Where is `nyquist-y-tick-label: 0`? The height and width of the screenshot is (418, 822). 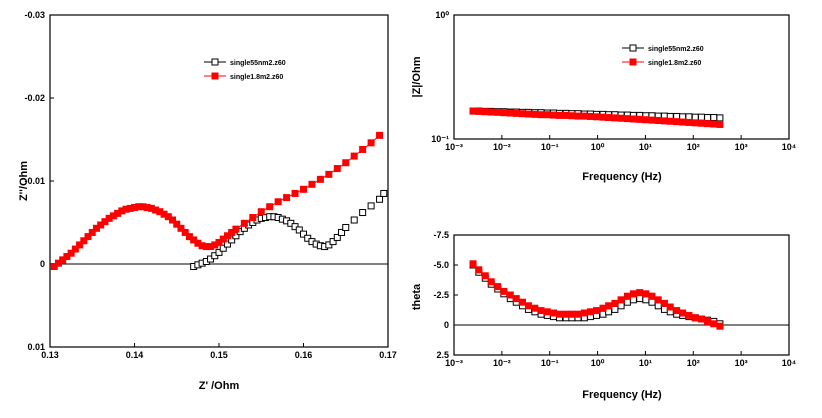
nyquist-y-tick-label: 0 is located at coordinates (42, 264).